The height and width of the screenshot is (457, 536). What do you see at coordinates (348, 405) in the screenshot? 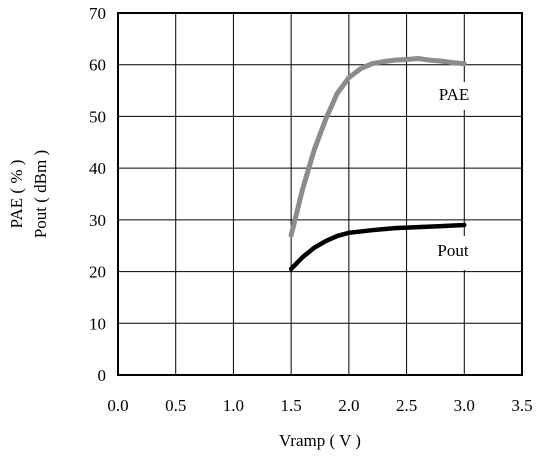
I see `x-tick-label: 2.0` at bounding box center [348, 405].